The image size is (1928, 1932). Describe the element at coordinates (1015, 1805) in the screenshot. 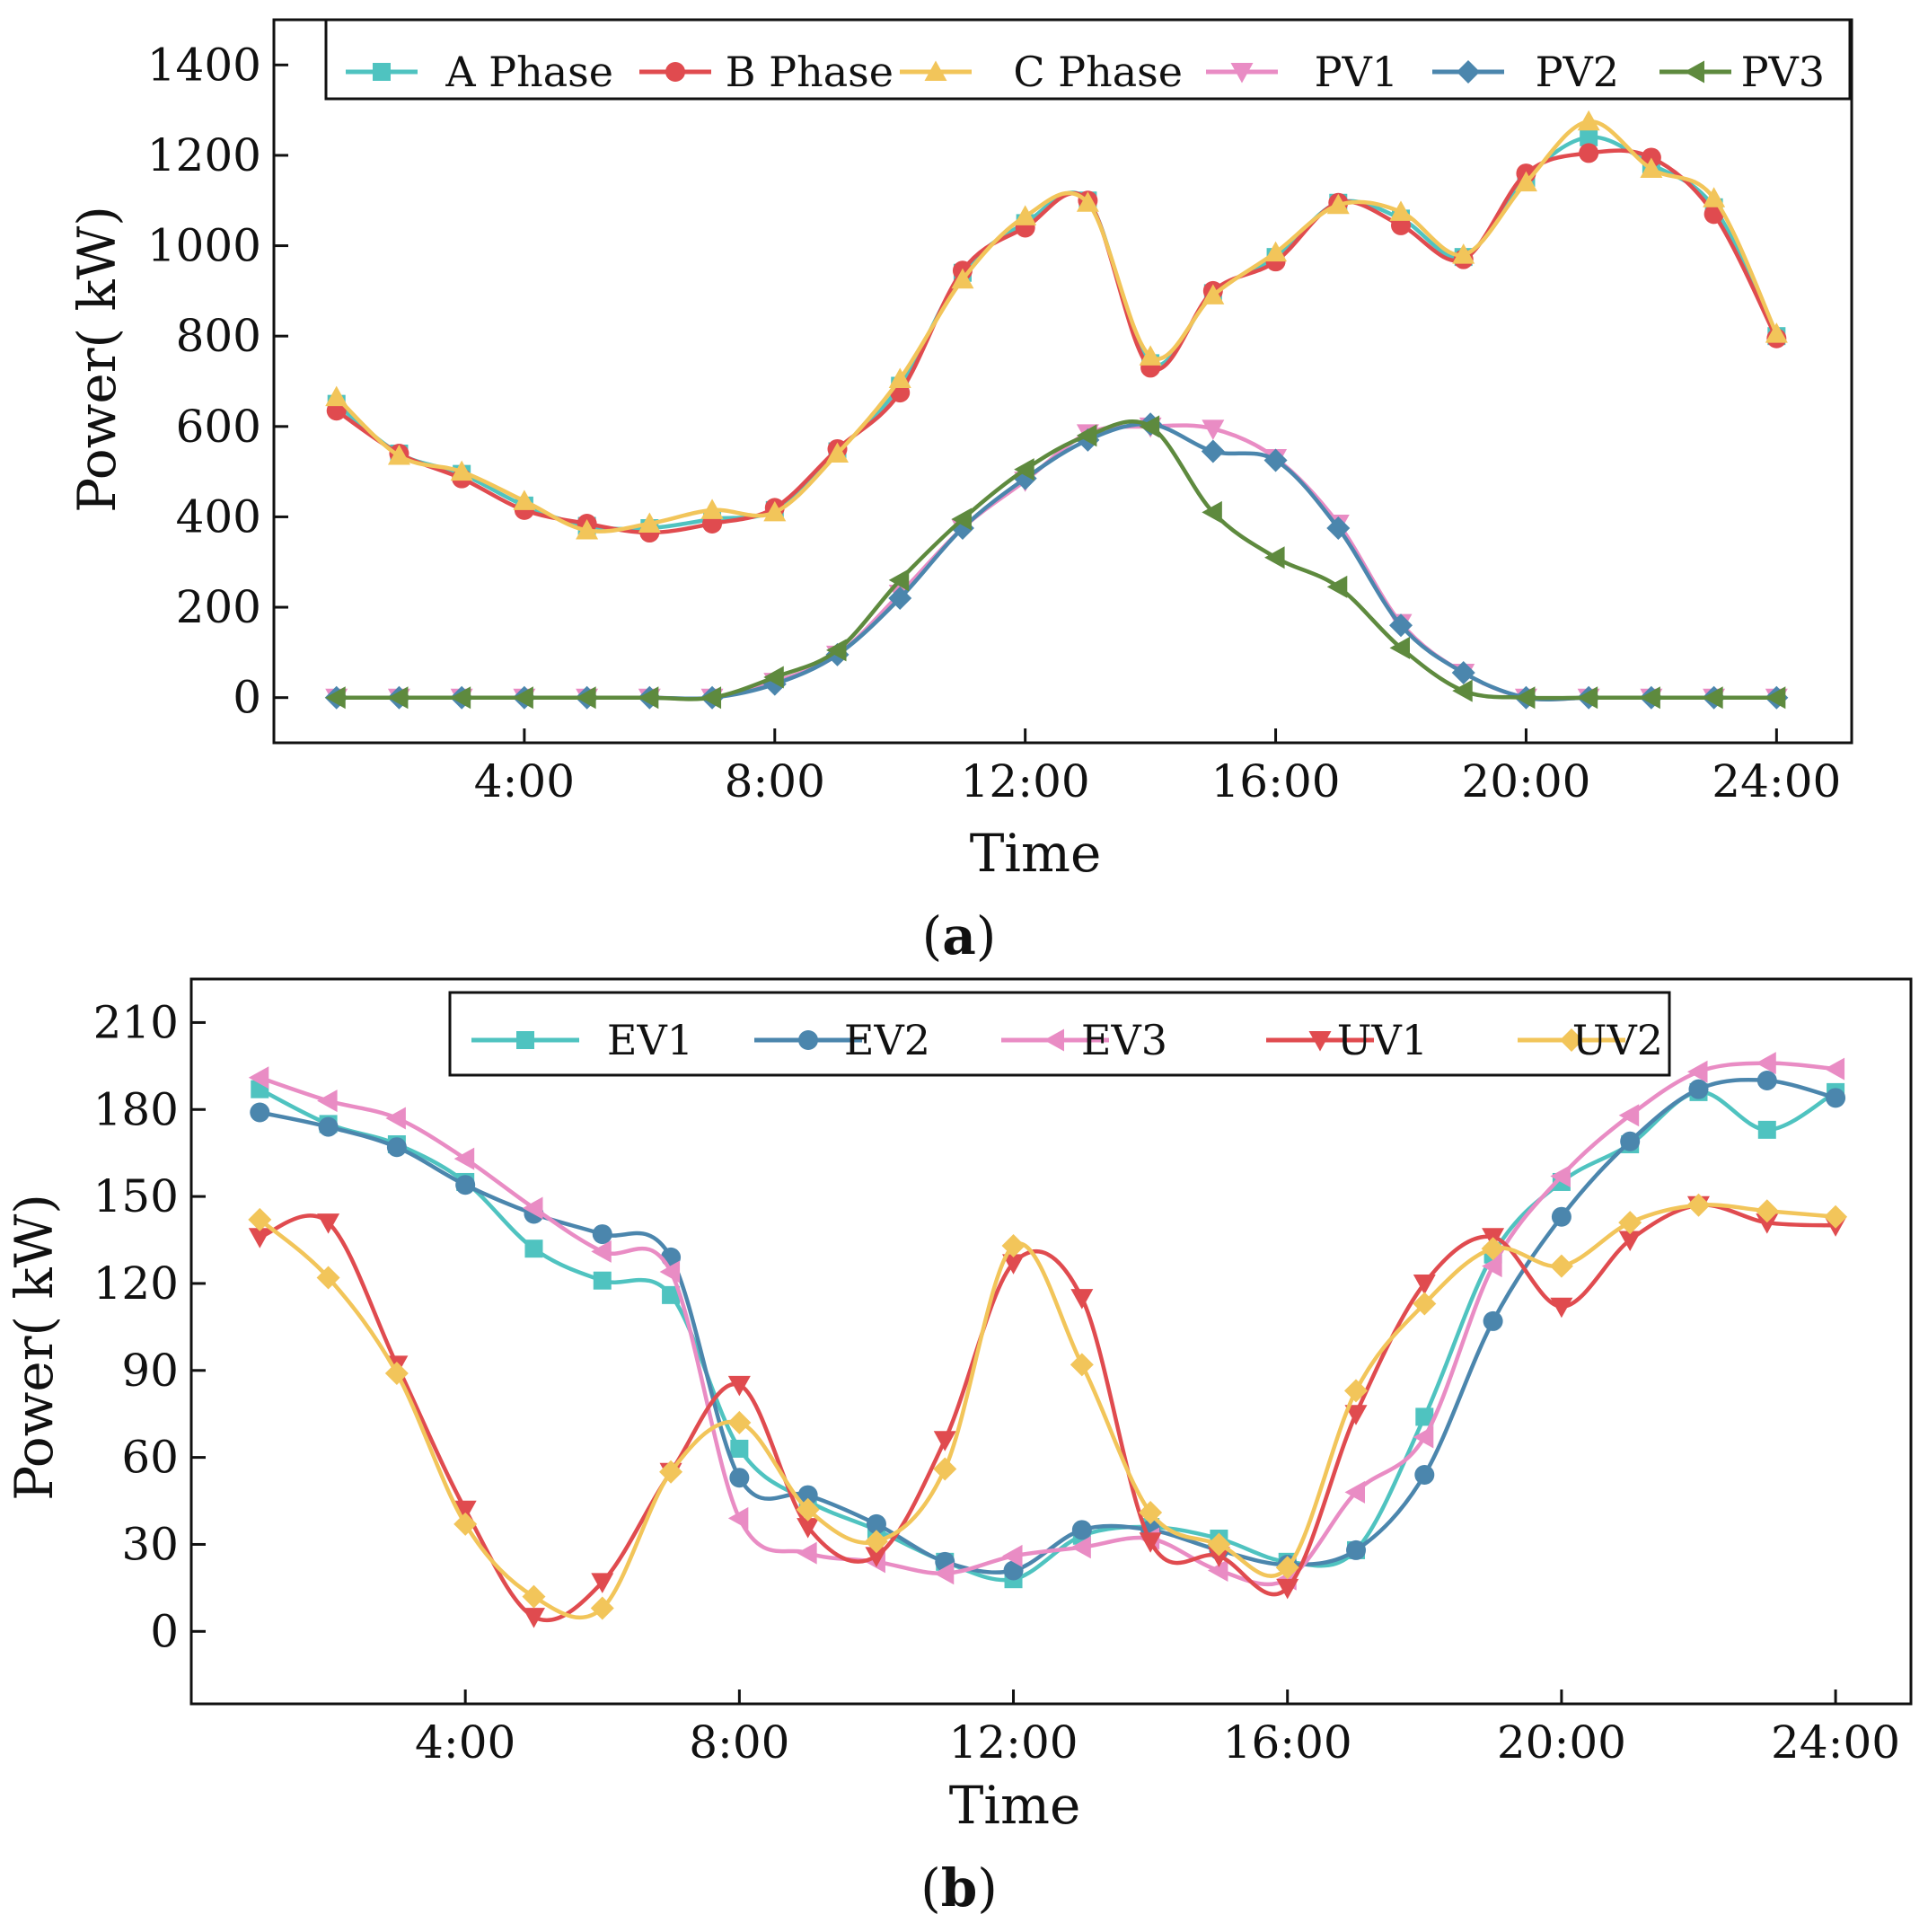

I see `x-axis-label-b: Time` at that location.